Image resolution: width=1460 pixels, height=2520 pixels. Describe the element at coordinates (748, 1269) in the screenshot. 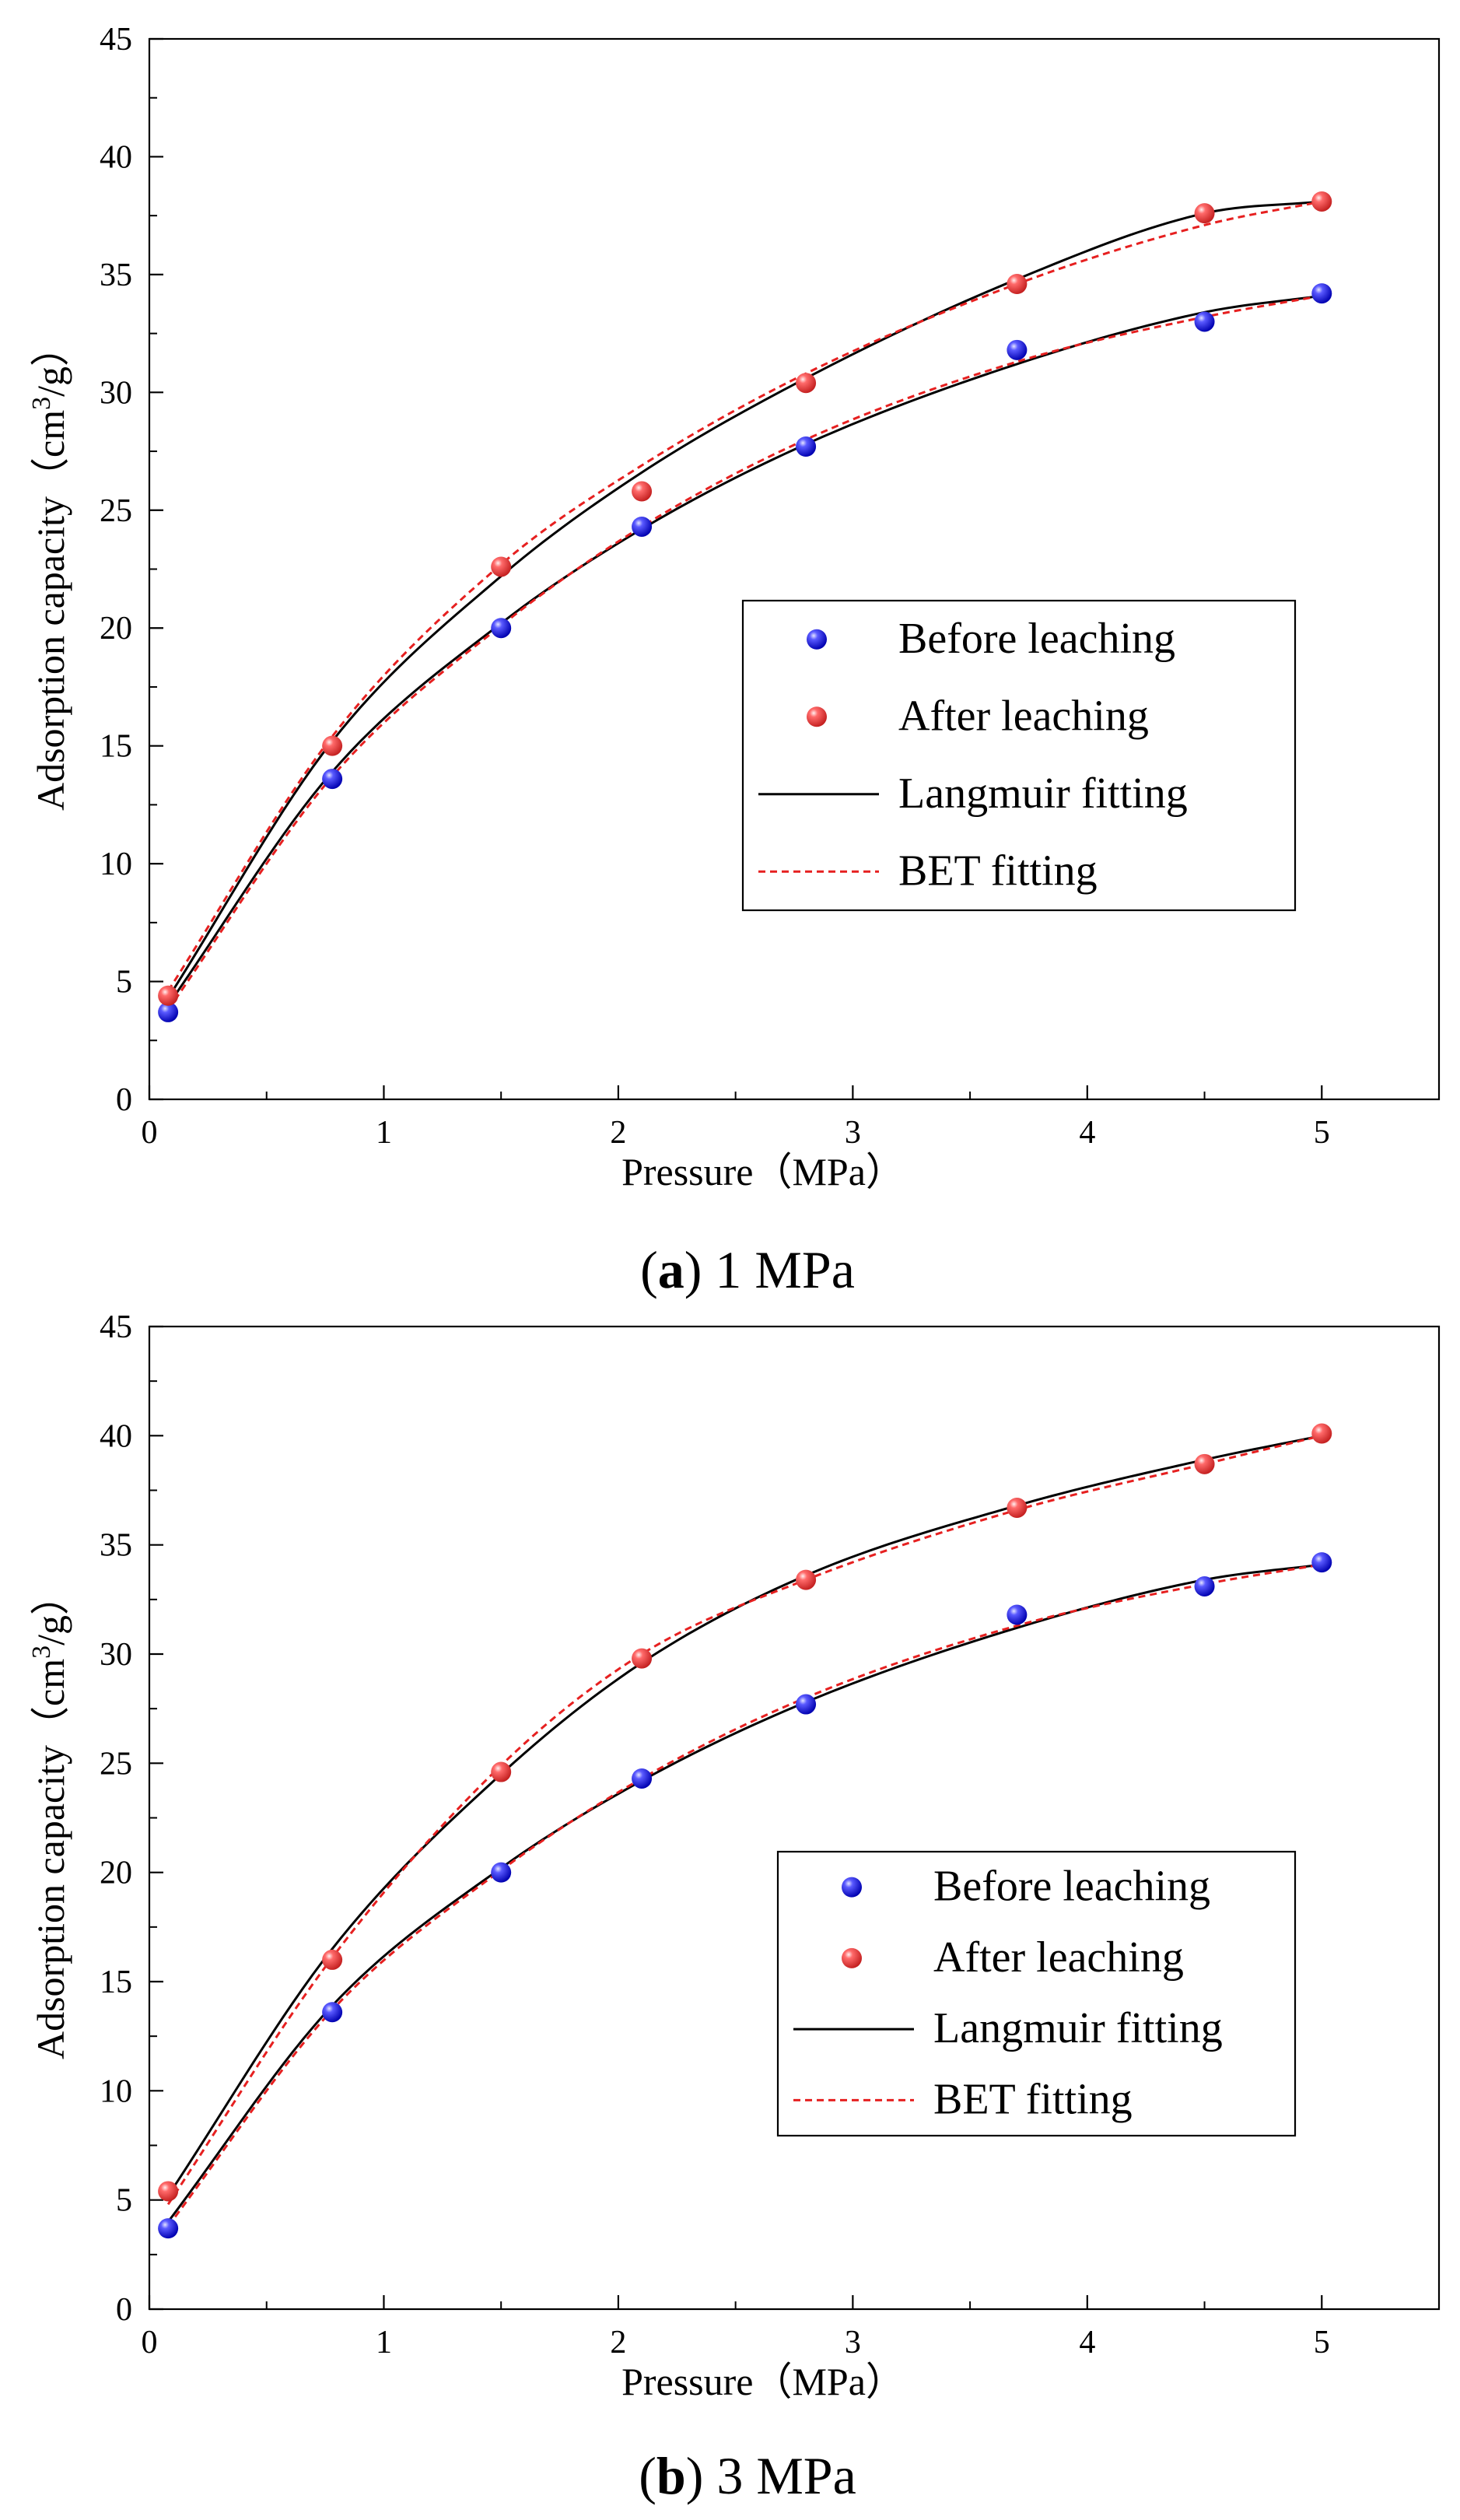

I see `panel-caption: (a) 1 MPa` at that location.